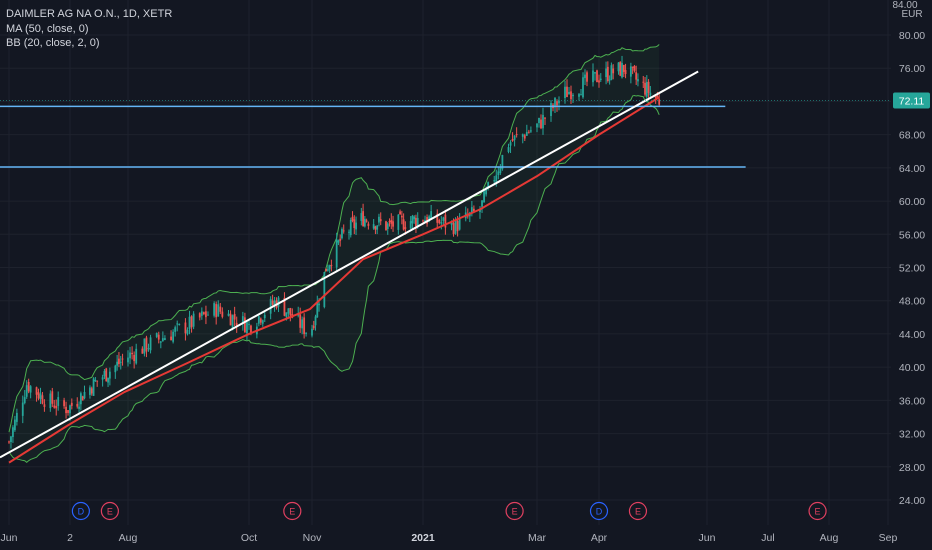 Image resolution: width=932 pixels, height=550 pixels. Describe the element at coordinates (47, 28) in the screenshot. I see `ma-legend: MA (50, close, 0)` at that location.